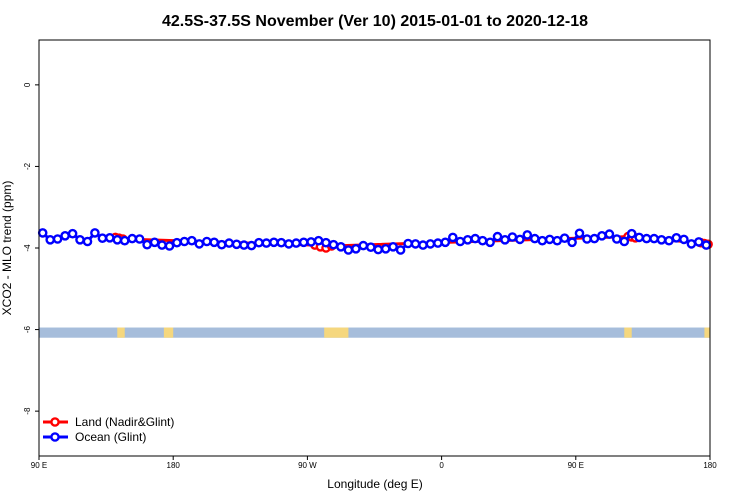 This screenshot has height=500, width=750. Describe the element at coordinates (307, 465) in the screenshot. I see `x-tick-label: 90 W` at that location.